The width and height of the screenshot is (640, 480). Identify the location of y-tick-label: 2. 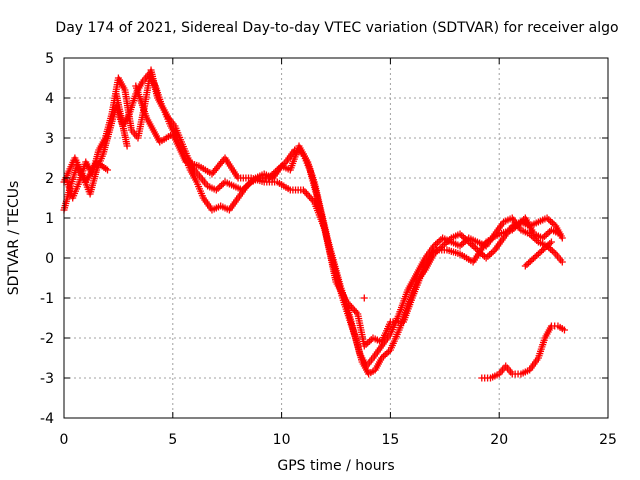
(49, 179).